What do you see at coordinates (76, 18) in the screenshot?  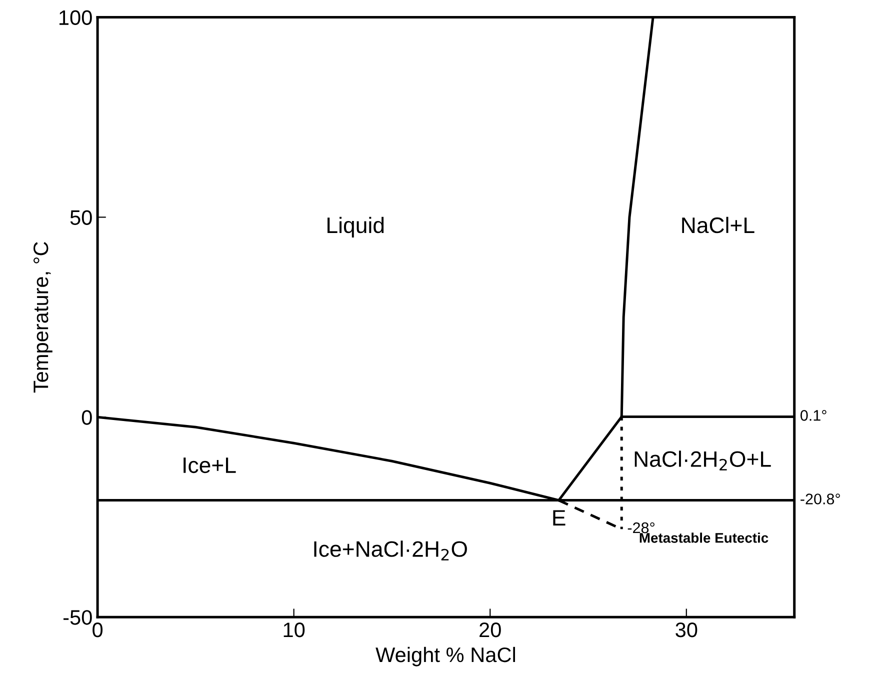 I see `y-tick-label: 100` at bounding box center [76, 18].